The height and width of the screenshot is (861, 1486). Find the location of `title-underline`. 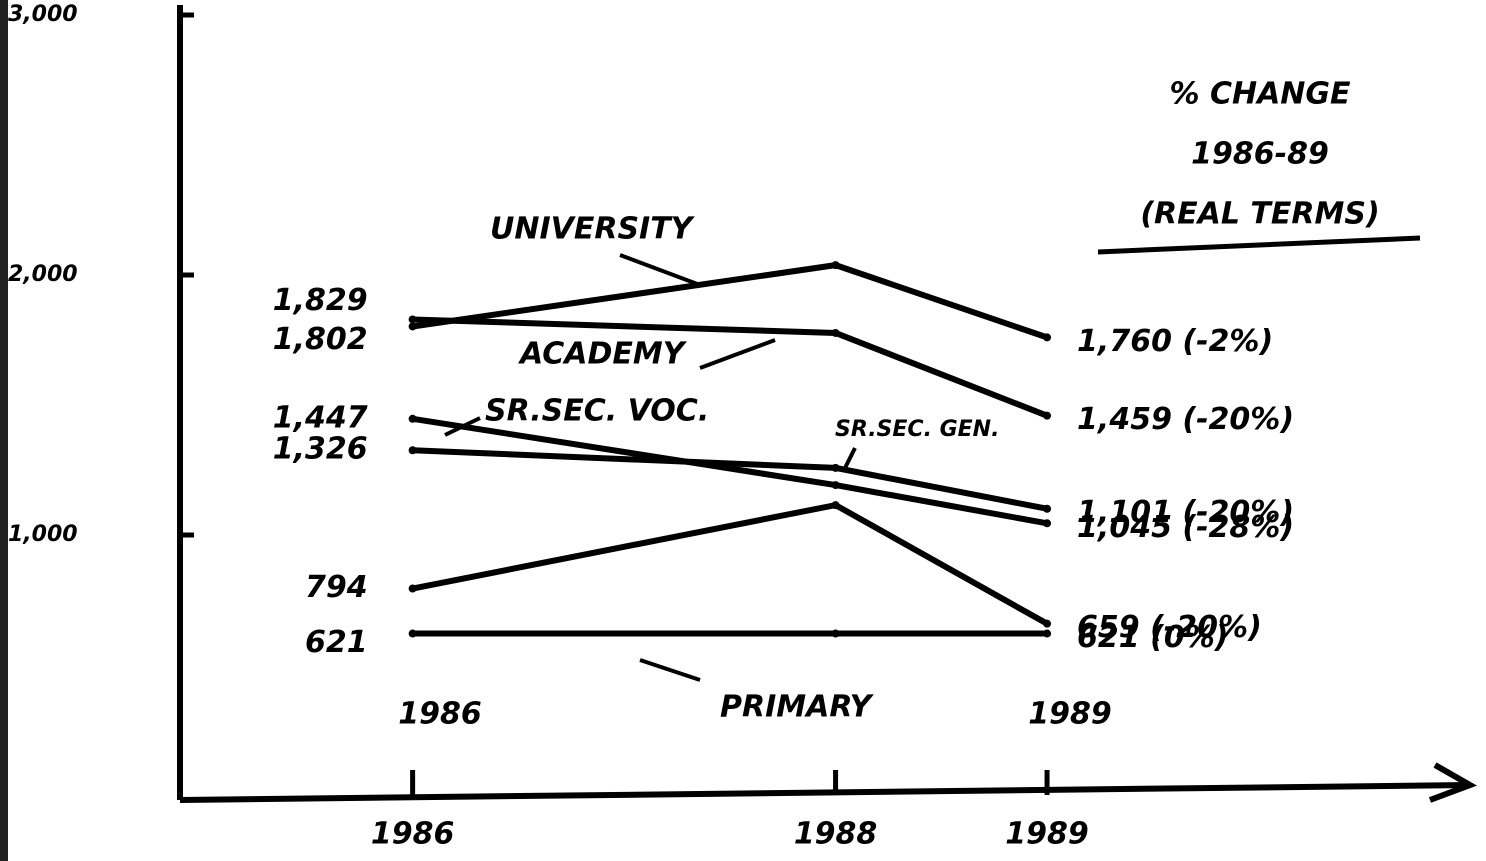

title-underline is located at coordinates (1259, 245).